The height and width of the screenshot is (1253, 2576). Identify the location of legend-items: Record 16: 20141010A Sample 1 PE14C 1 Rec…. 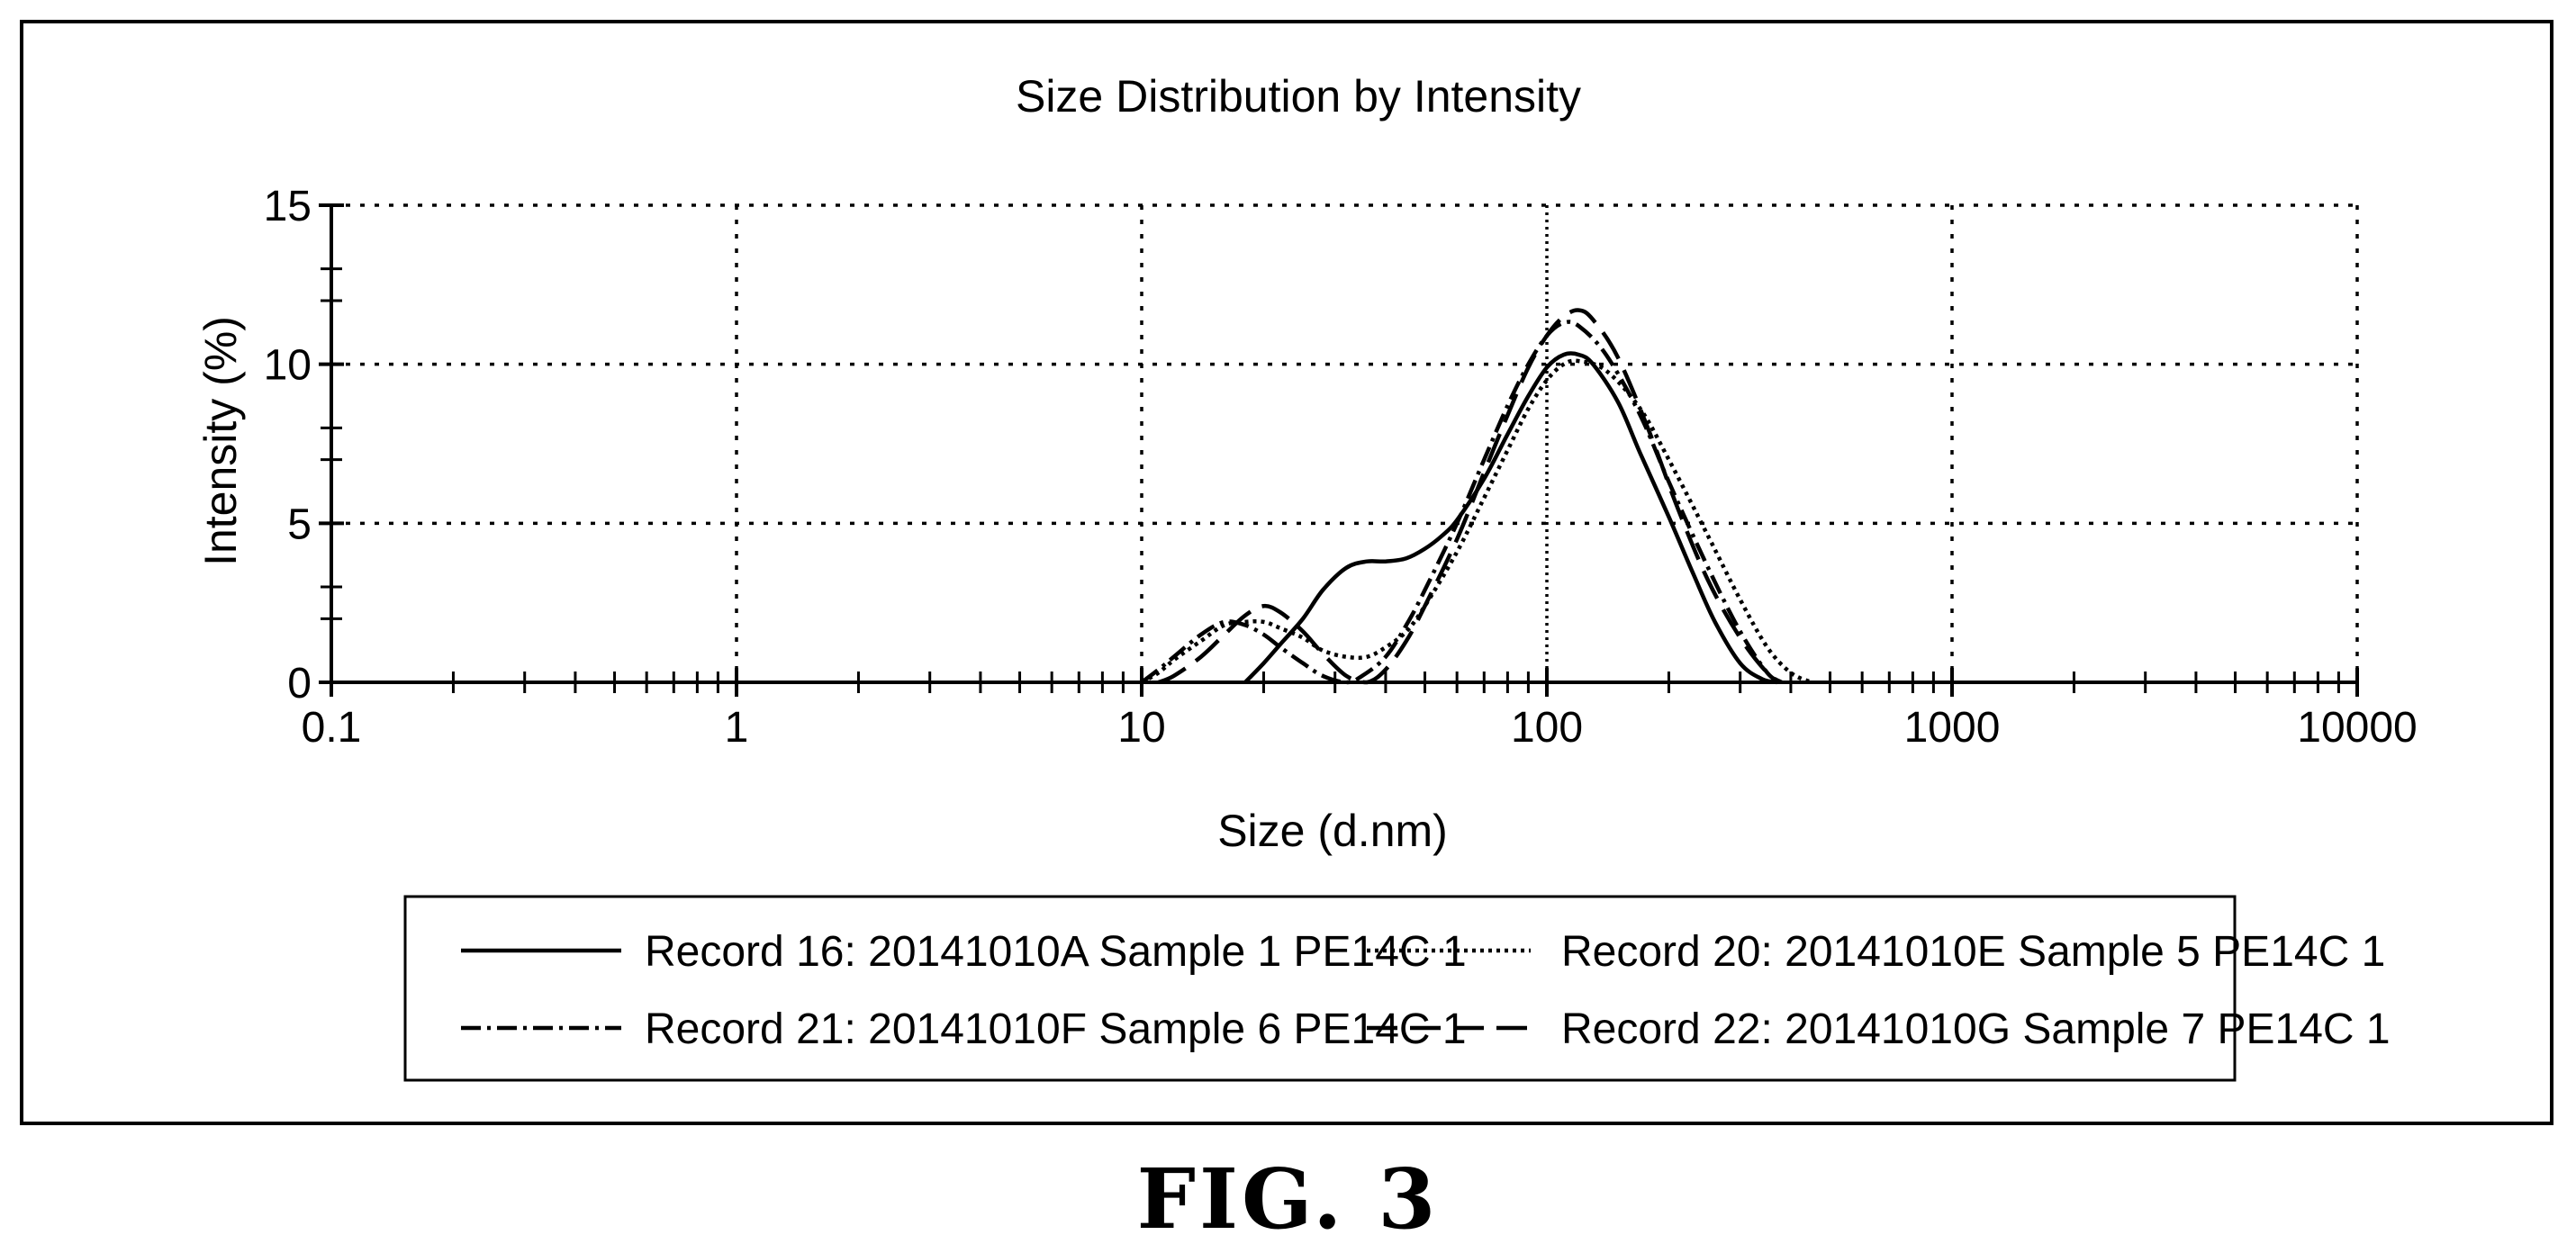
(1426, 991).